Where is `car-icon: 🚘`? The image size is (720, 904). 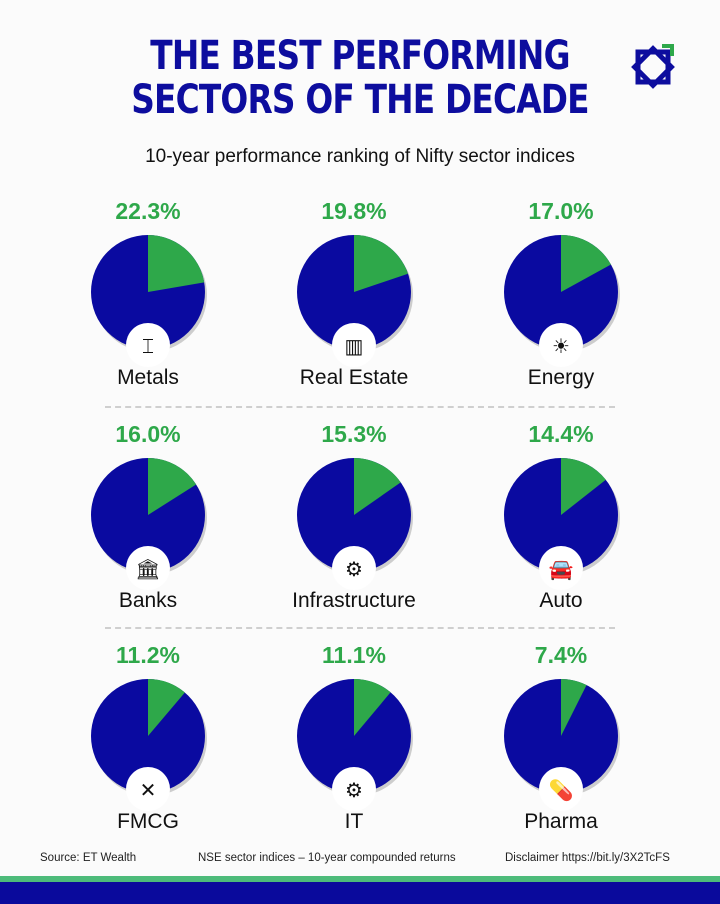
car-icon: 🚘 is located at coordinates (561, 570).